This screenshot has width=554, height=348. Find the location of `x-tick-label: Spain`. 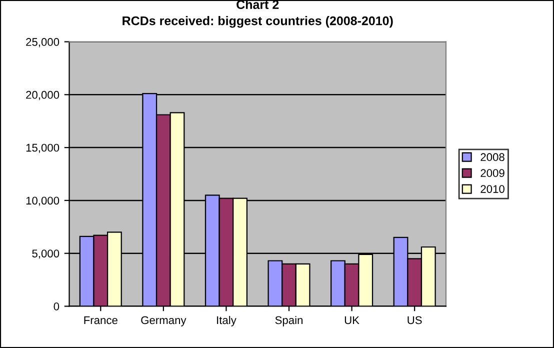

x-tick-label: Spain is located at coordinates (288, 321).